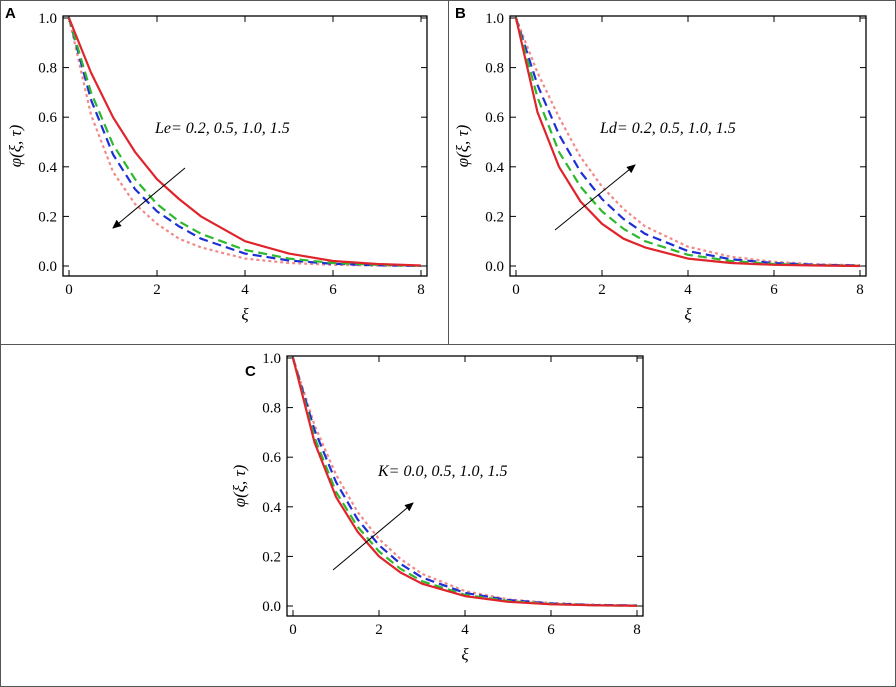 Image resolution: width=896 pixels, height=687 pixels. What do you see at coordinates (460, 13) in the screenshot?
I see `panel-b-letter: B` at bounding box center [460, 13].